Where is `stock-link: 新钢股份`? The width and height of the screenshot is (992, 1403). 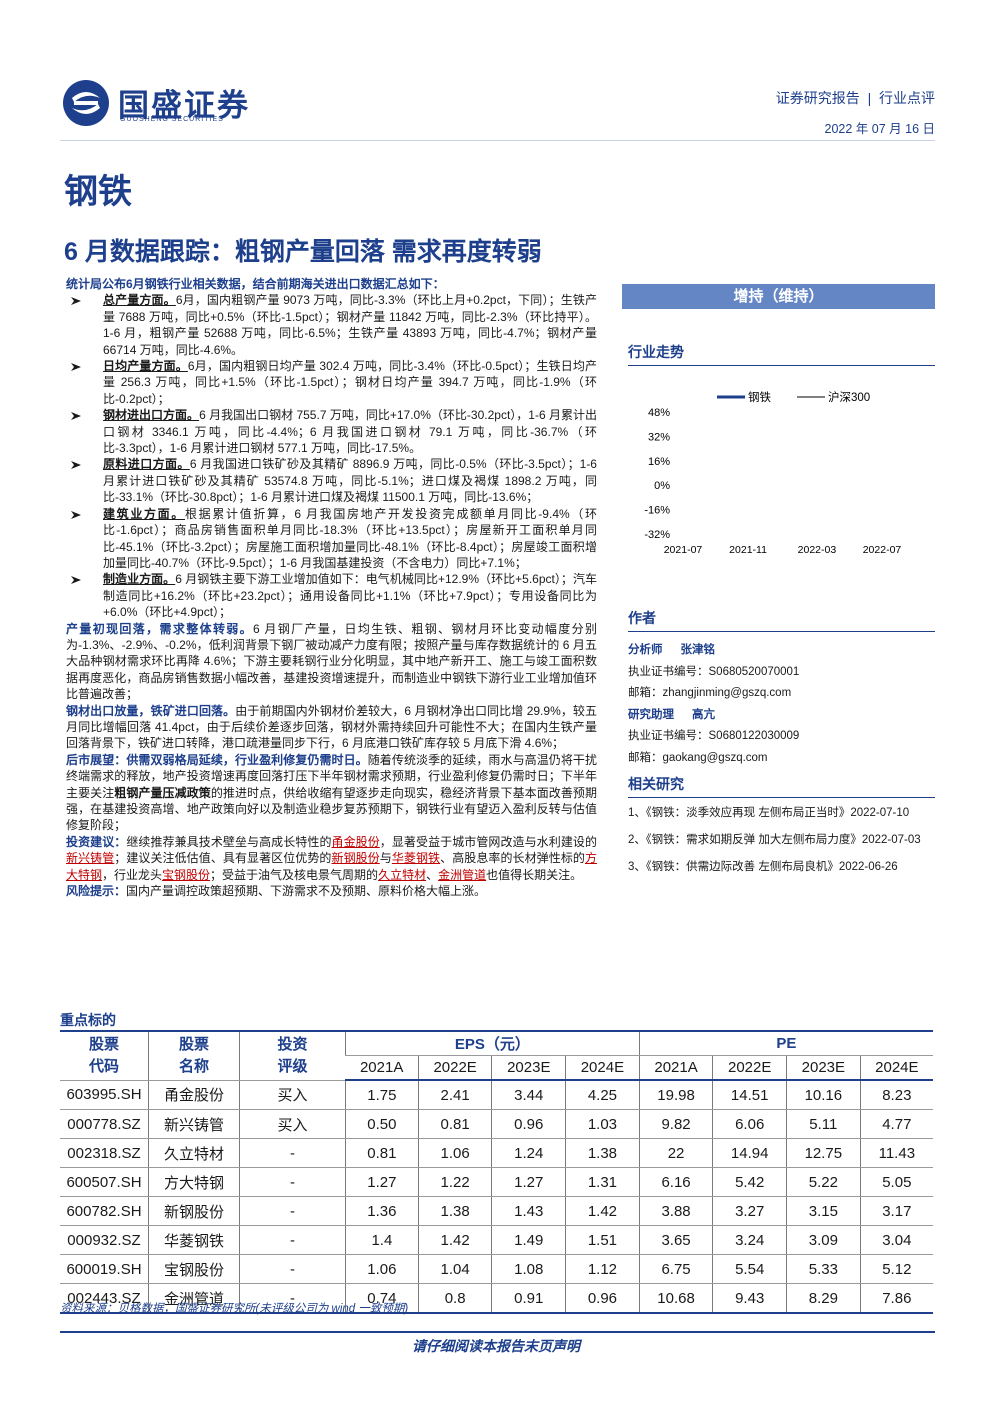 stock-link: 新钢股份 is located at coordinates (355, 858).